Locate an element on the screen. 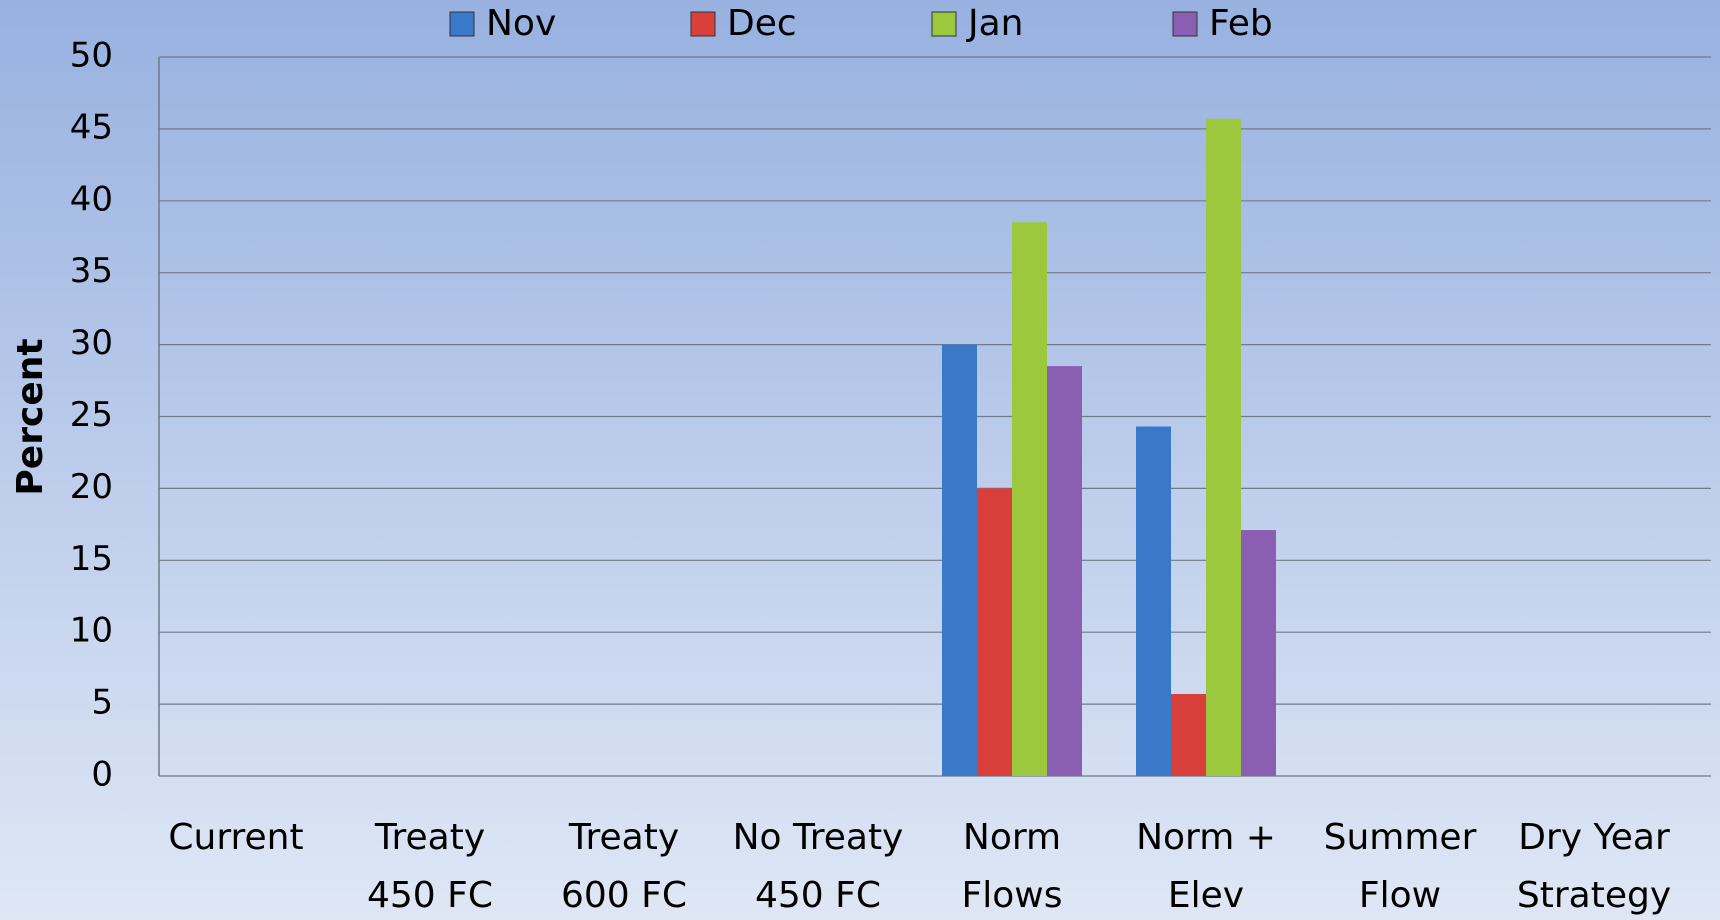 The width and height of the screenshot is (1720, 920). y-tick-label: 20 is located at coordinates (91, 487).